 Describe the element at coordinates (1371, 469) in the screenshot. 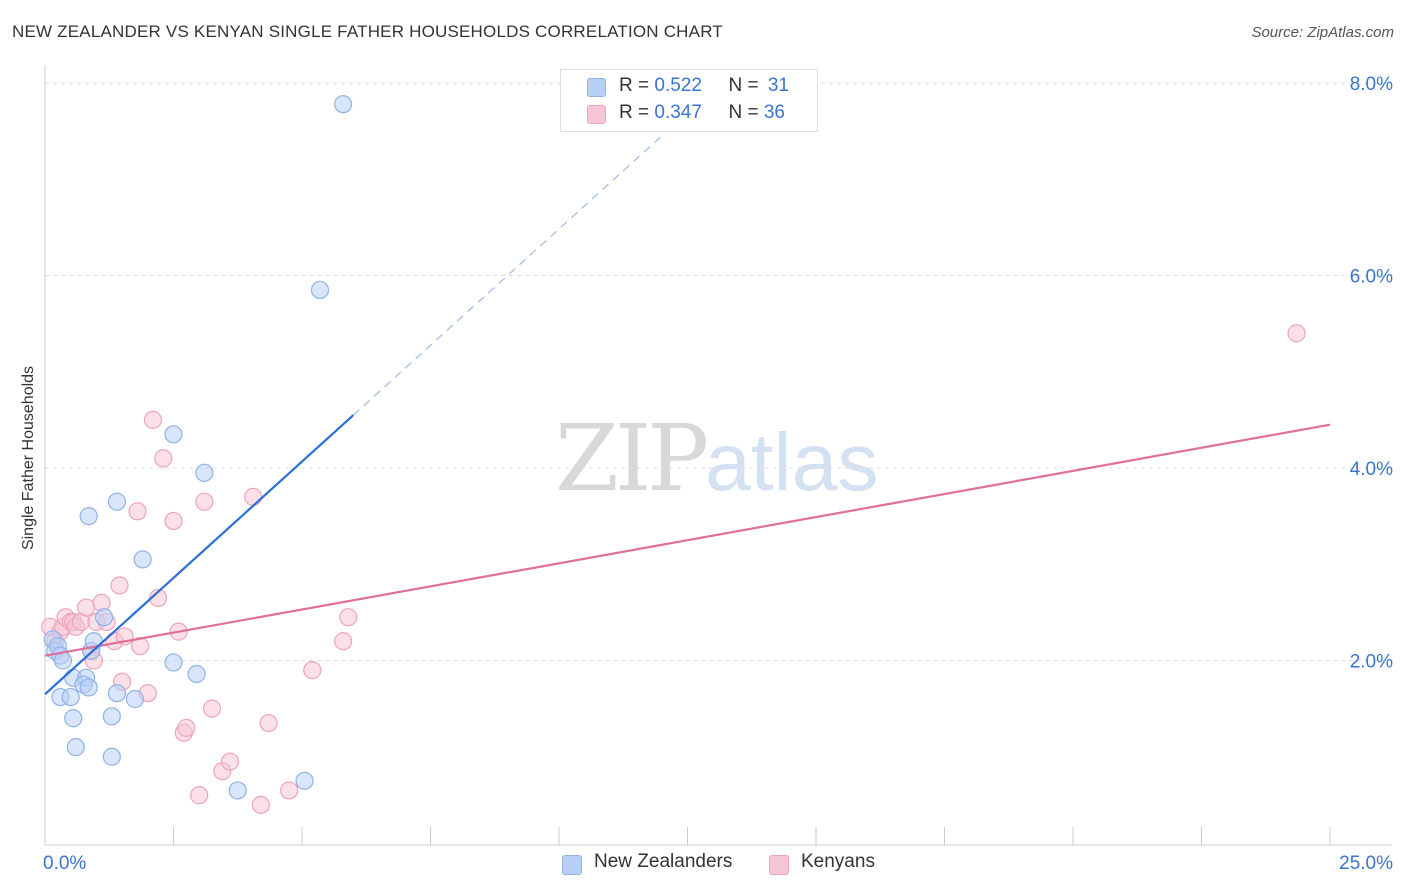

I see `y-tick-label: 4.0%` at that location.